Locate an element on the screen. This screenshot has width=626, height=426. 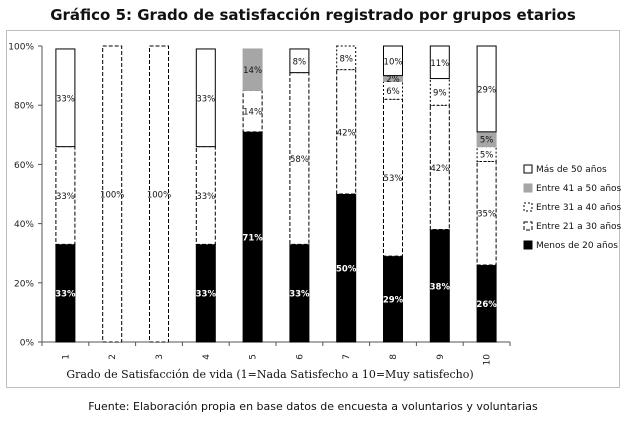
data-label: 26% is located at coordinates (486, 305).